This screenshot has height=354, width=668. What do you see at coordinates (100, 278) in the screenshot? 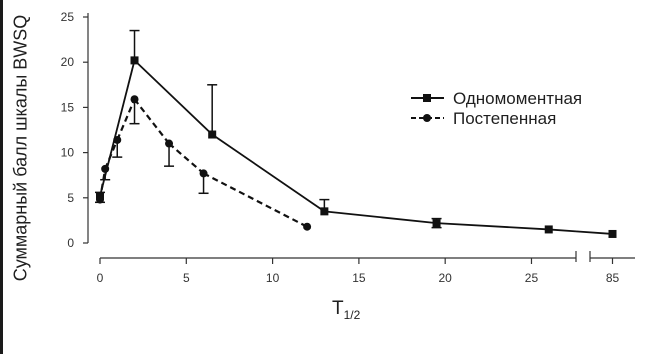
I see `x-tick-label: 0` at bounding box center [100, 278].